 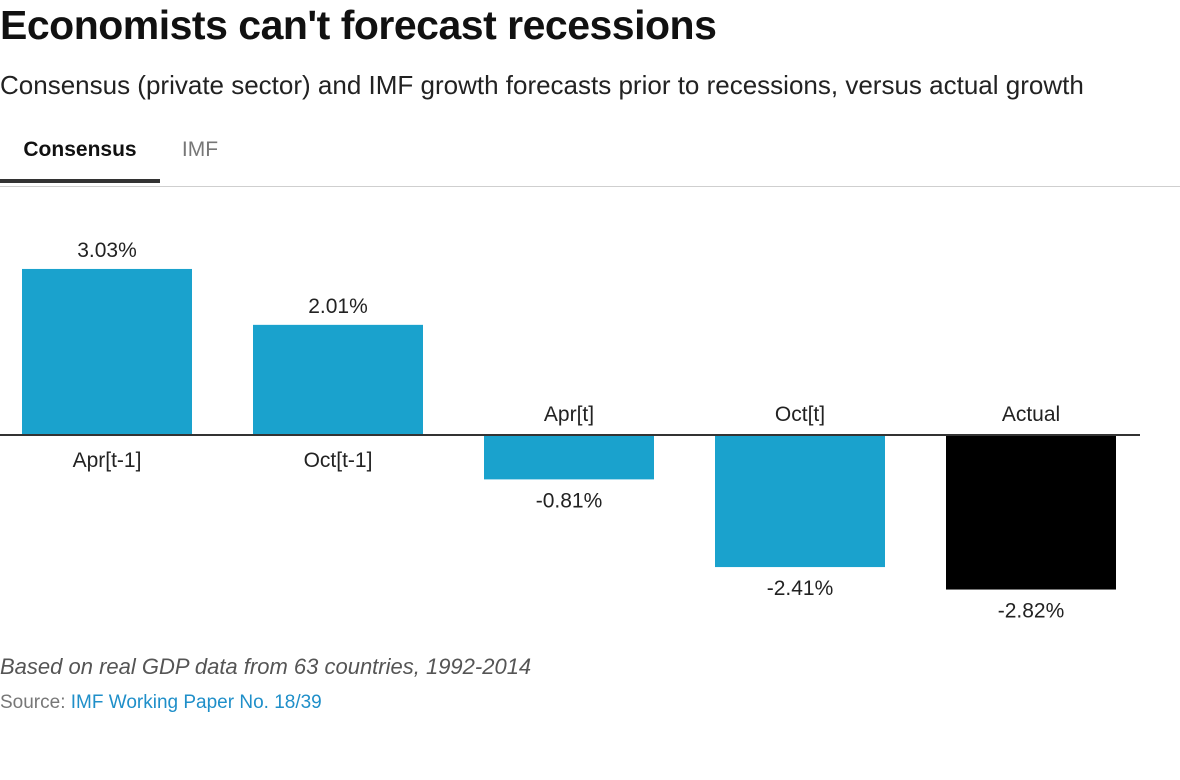 What do you see at coordinates (33, 702) in the screenshot?
I see `source-label: Source:` at bounding box center [33, 702].